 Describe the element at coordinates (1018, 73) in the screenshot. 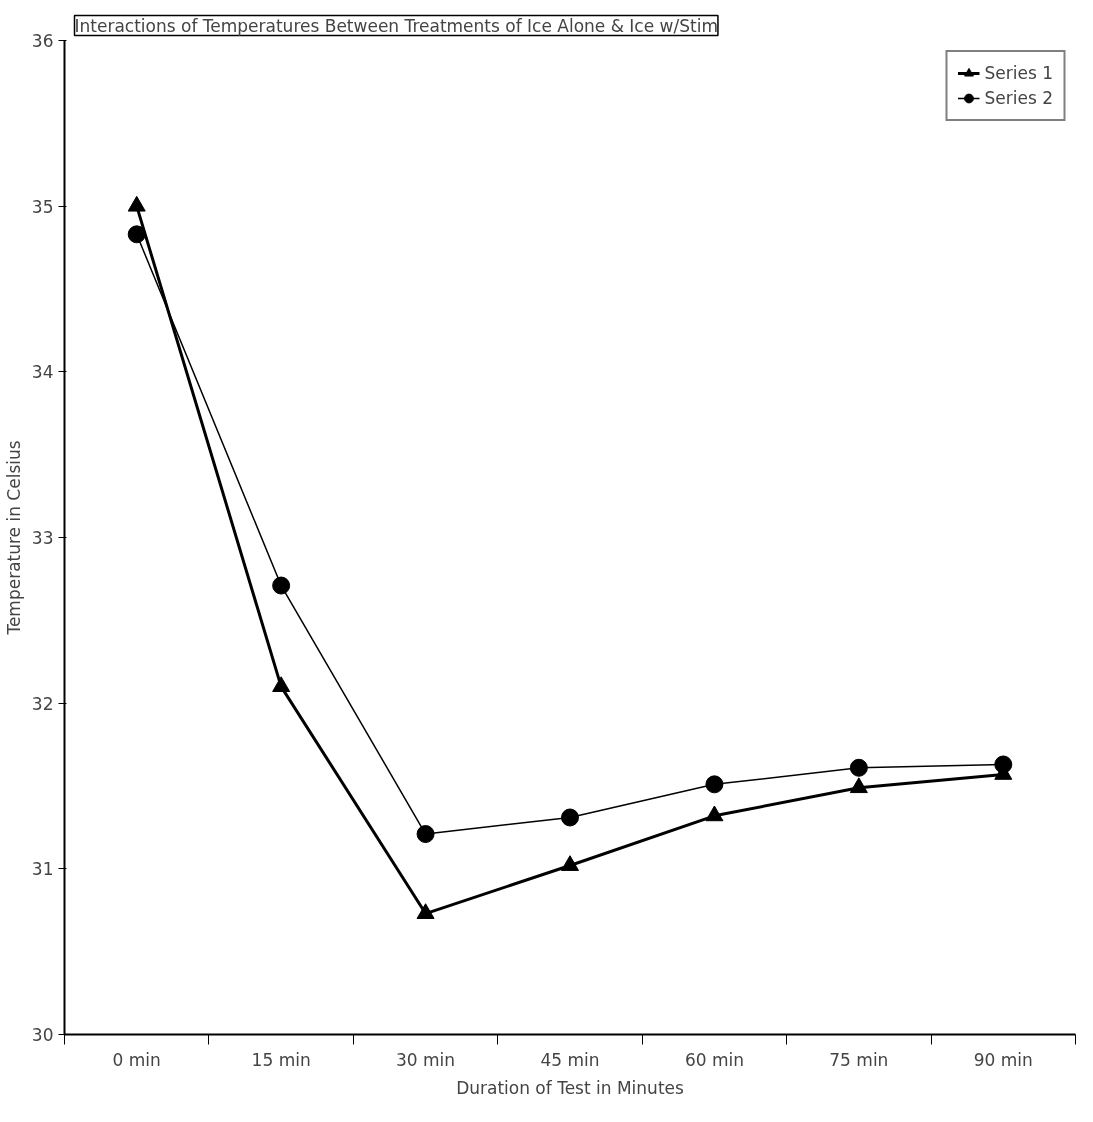

I see `legend-label: Series 1` at that location.